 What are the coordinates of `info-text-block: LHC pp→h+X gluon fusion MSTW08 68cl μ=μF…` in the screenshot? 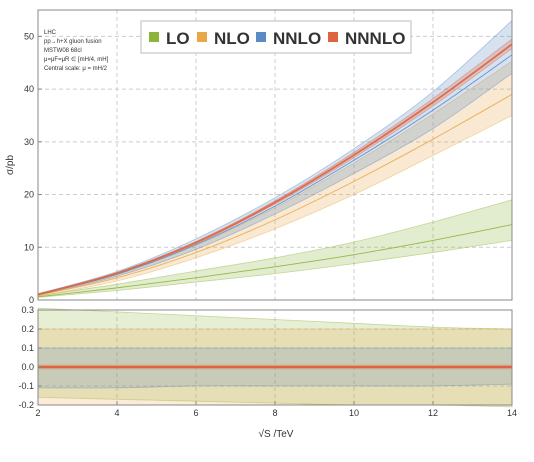 It's located at (76, 51).